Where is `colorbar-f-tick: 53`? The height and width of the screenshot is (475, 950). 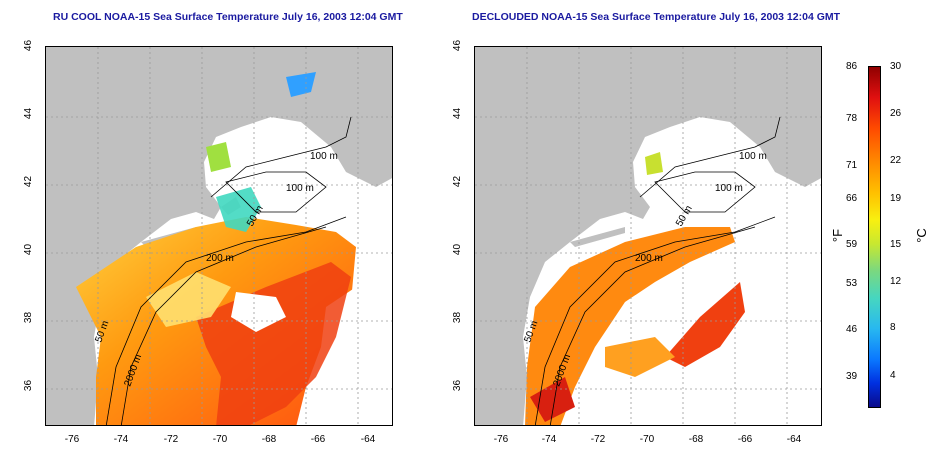
colorbar-f-tick: 53 is located at coordinates (852, 283).